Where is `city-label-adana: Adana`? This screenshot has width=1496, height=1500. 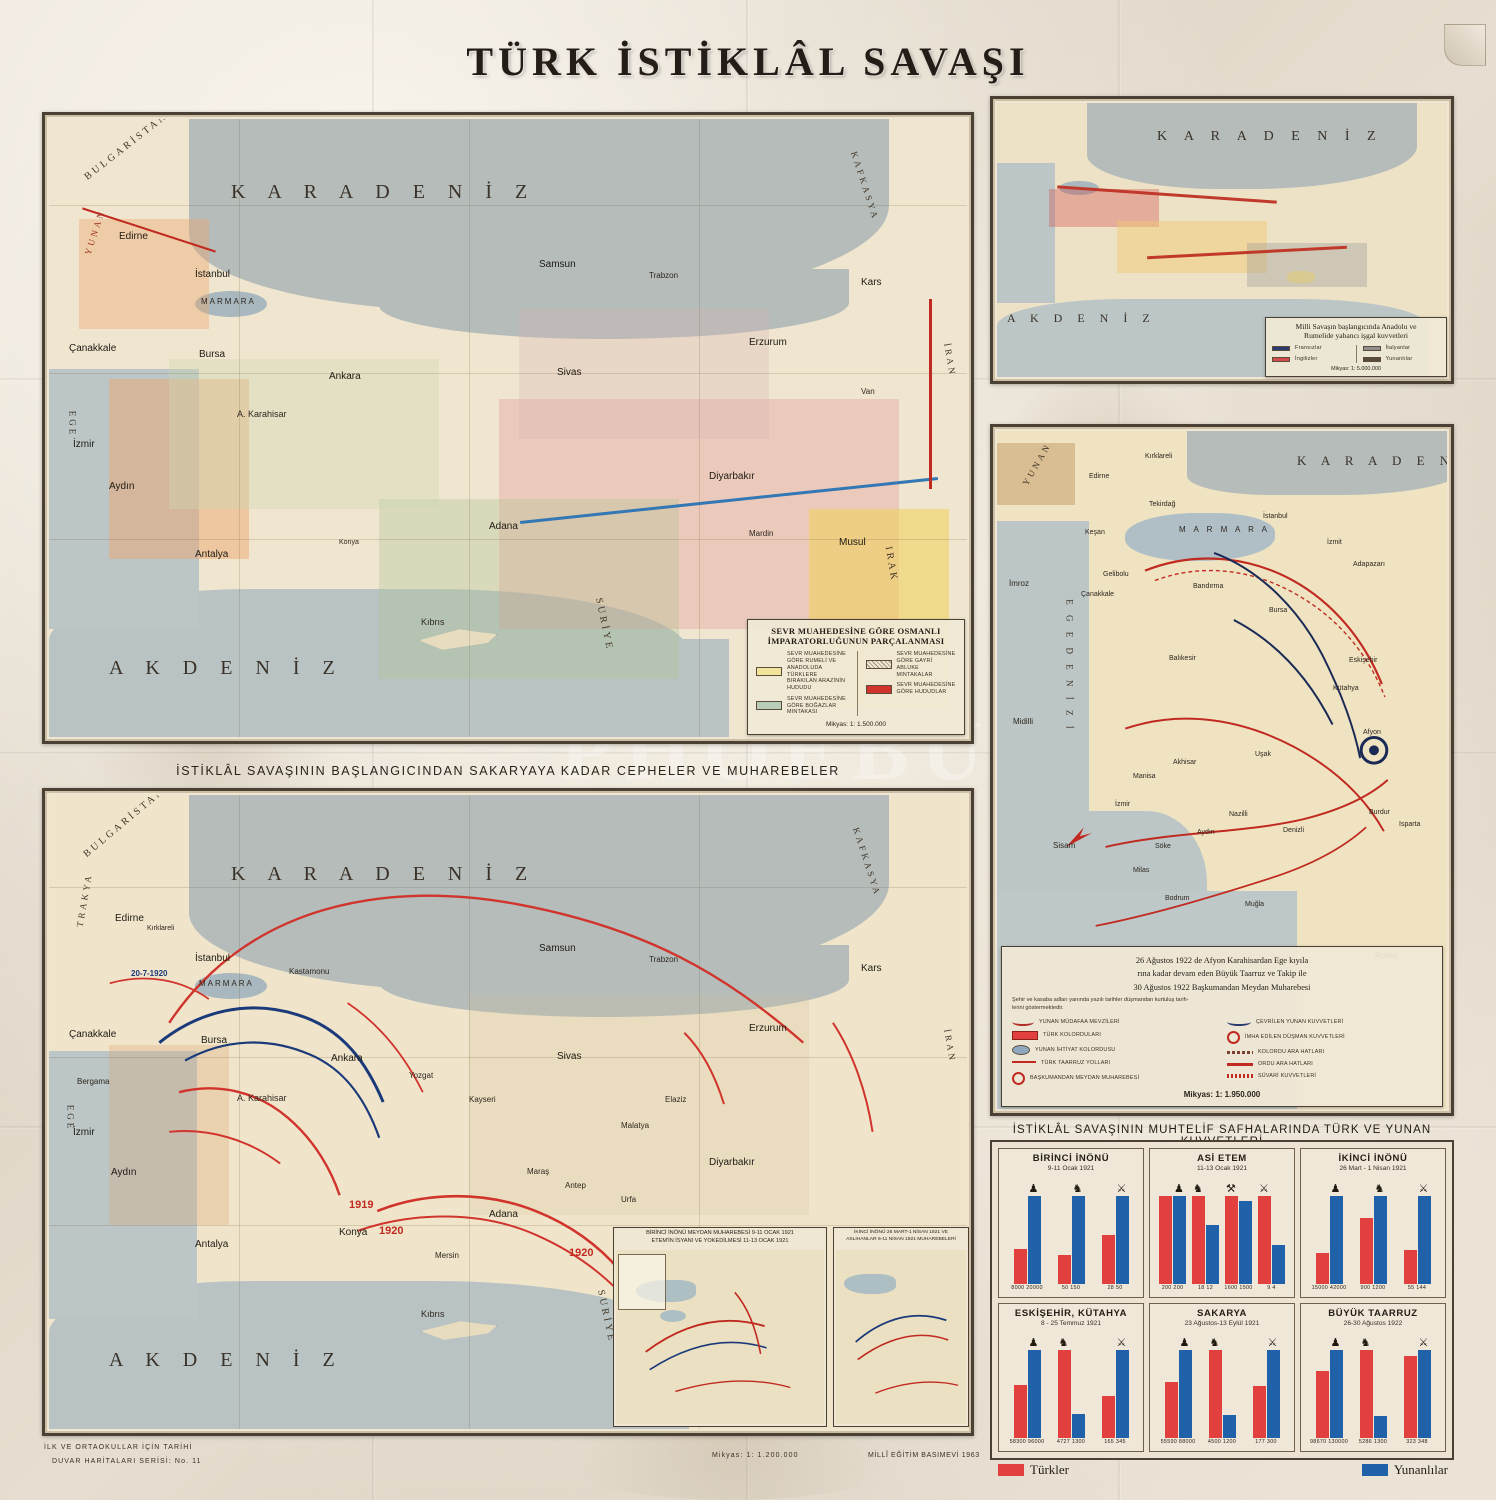 city-label-adana: Adana is located at coordinates (503, 526).